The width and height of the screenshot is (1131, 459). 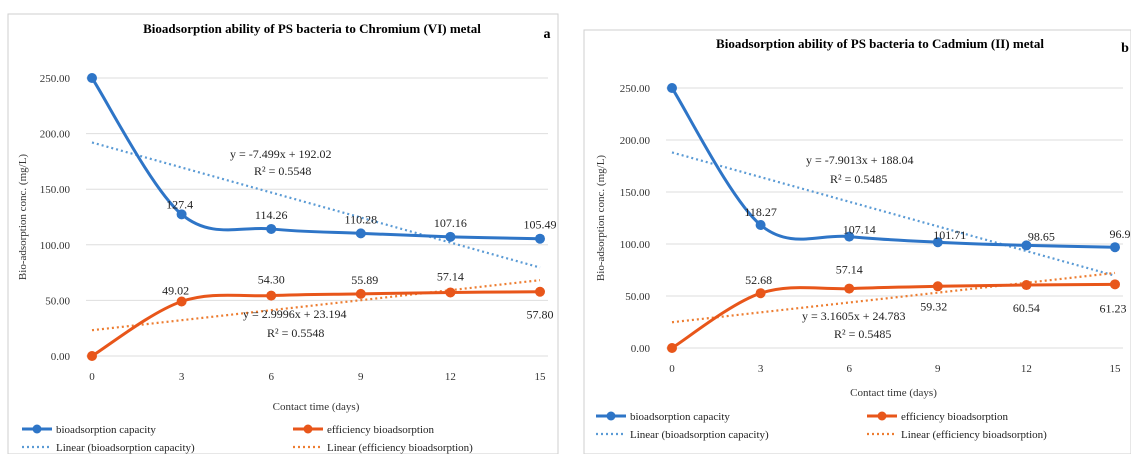 What do you see at coordinates (859, 230) in the screenshot?
I see `data-label: 107.14` at bounding box center [859, 230].